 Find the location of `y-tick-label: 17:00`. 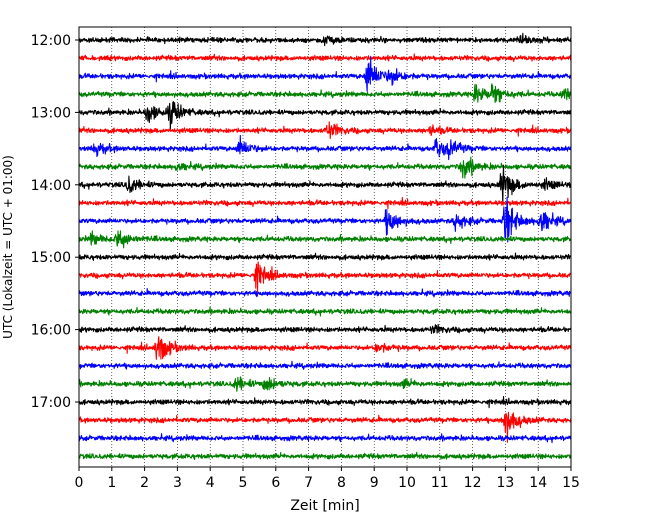

y-tick-label: 17:00 is located at coordinates (51, 403).